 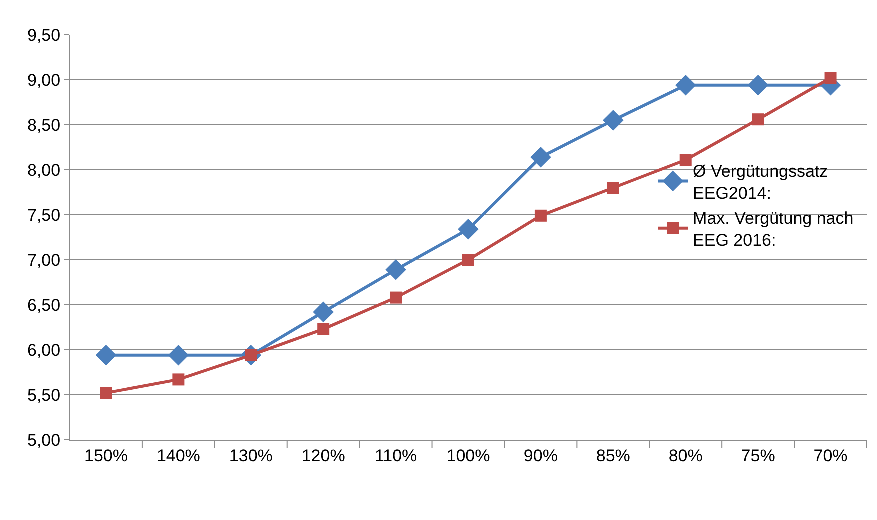 I want to click on x-tick-label: 75%, so click(x=758, y=456).